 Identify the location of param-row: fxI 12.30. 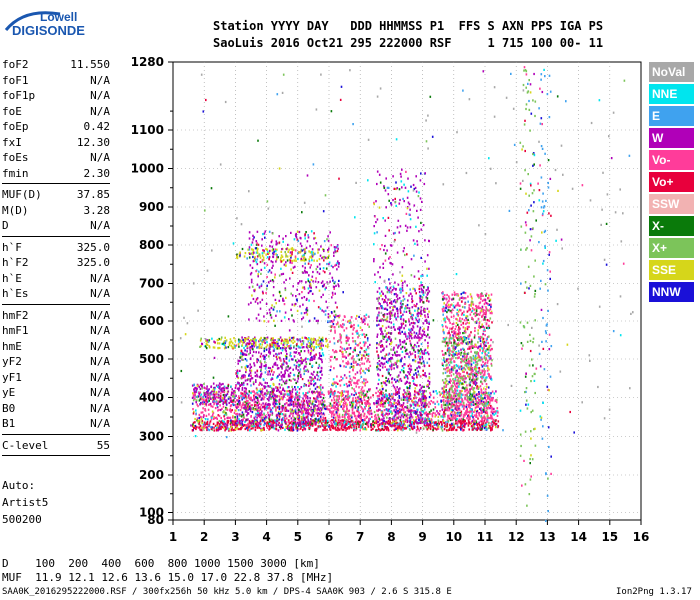
(56, 143).